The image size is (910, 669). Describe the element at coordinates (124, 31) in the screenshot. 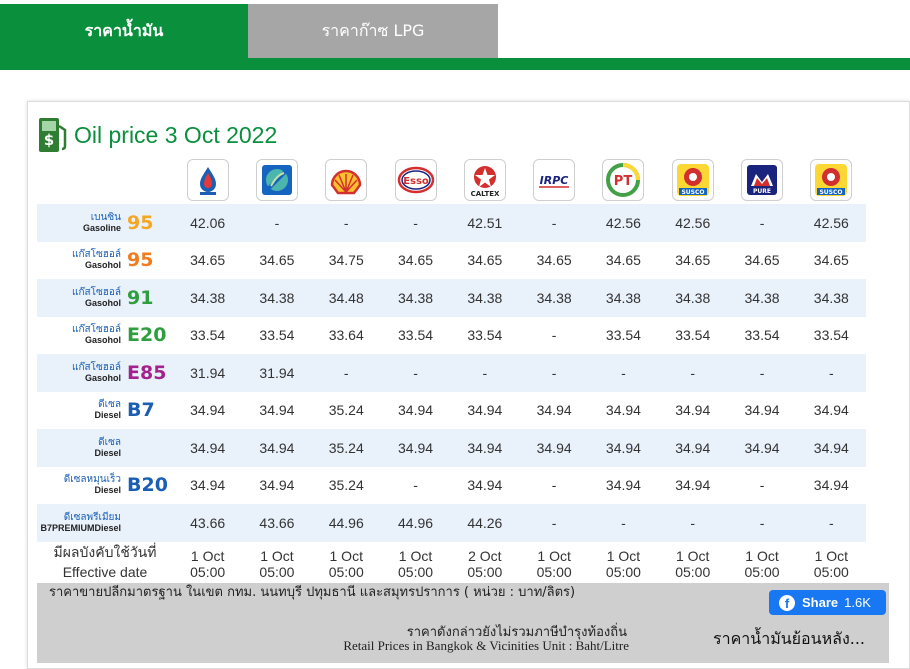

I see `tab-oil-price: ราคาน้ำมัน` at that location.